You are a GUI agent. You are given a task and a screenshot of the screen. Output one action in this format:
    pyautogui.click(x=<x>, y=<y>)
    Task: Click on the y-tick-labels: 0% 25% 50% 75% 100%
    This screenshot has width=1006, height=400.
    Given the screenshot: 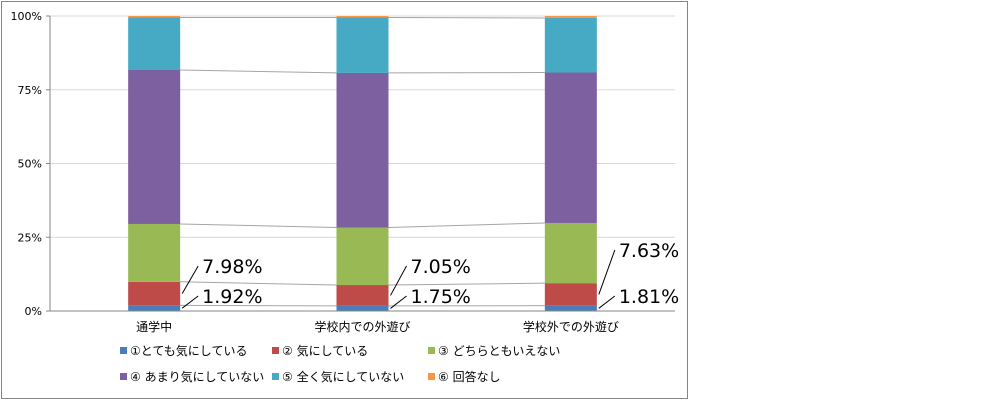 What is the action you would take?
    pyautogui.click(x=26, y=164)
    